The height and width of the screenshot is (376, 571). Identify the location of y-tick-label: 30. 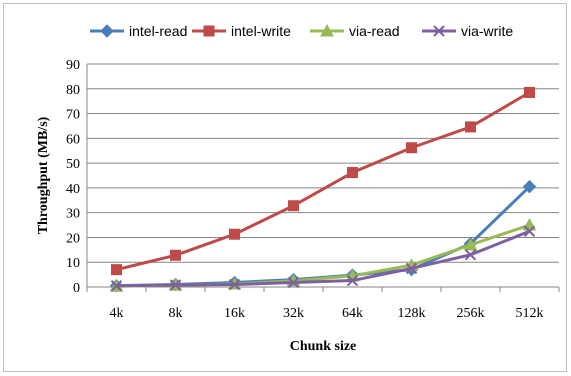
(73, 214).